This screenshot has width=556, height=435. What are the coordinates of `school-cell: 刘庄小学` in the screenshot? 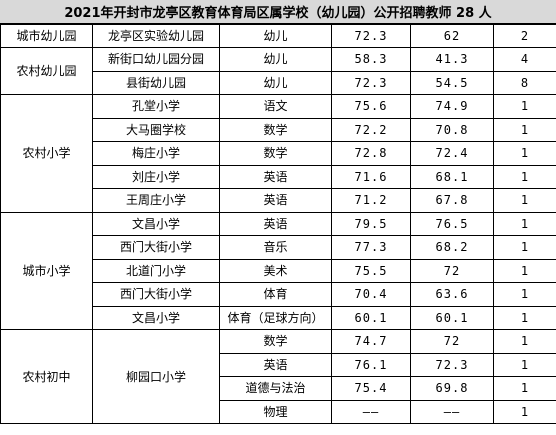 It's located at (156, 176).